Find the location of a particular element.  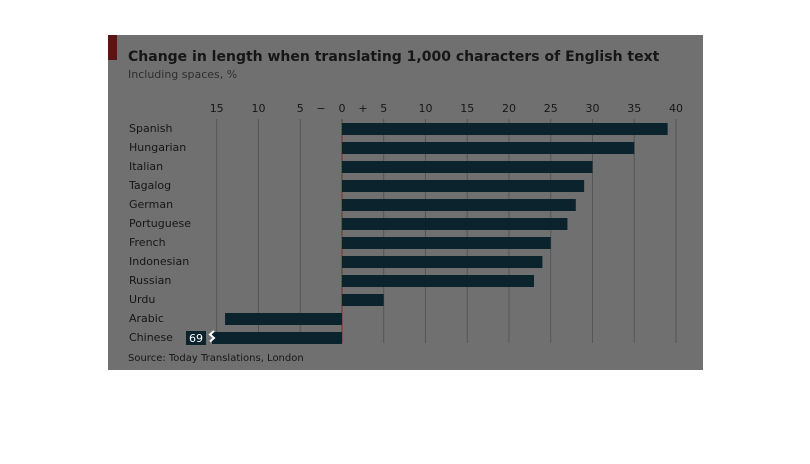

axis-break is located at coordinates (212, 336).